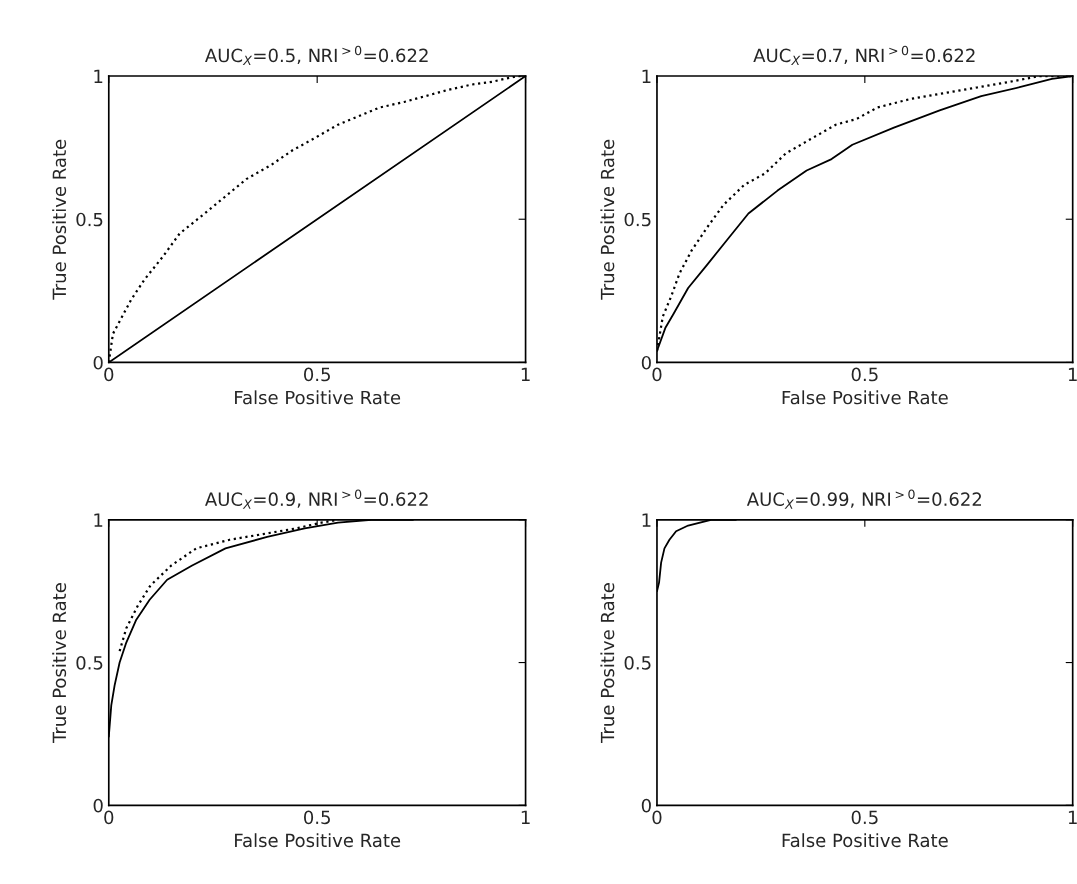 The height and width of the screenshot is (884, 1077). I want to click on chart-title: AUC$_{X}$=0.5, NRI$^{>0}$=0.622, so click(316, 55).